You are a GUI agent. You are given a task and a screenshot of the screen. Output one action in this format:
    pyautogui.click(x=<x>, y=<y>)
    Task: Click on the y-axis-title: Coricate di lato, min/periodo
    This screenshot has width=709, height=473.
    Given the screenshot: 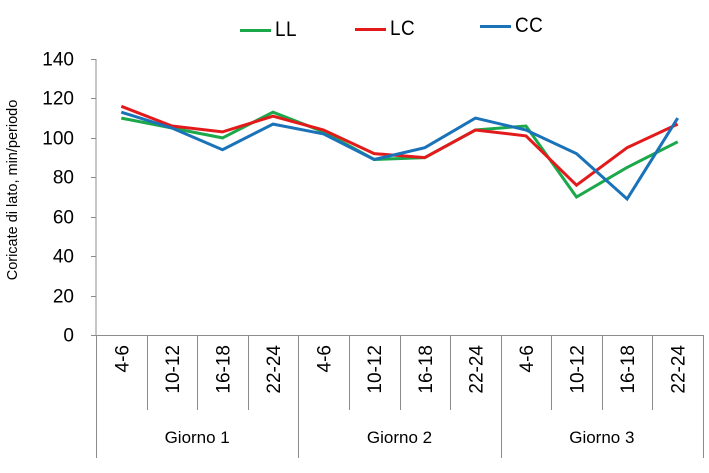 What is the action you would take?
    pyautogui.click(x=13, y=190)
    